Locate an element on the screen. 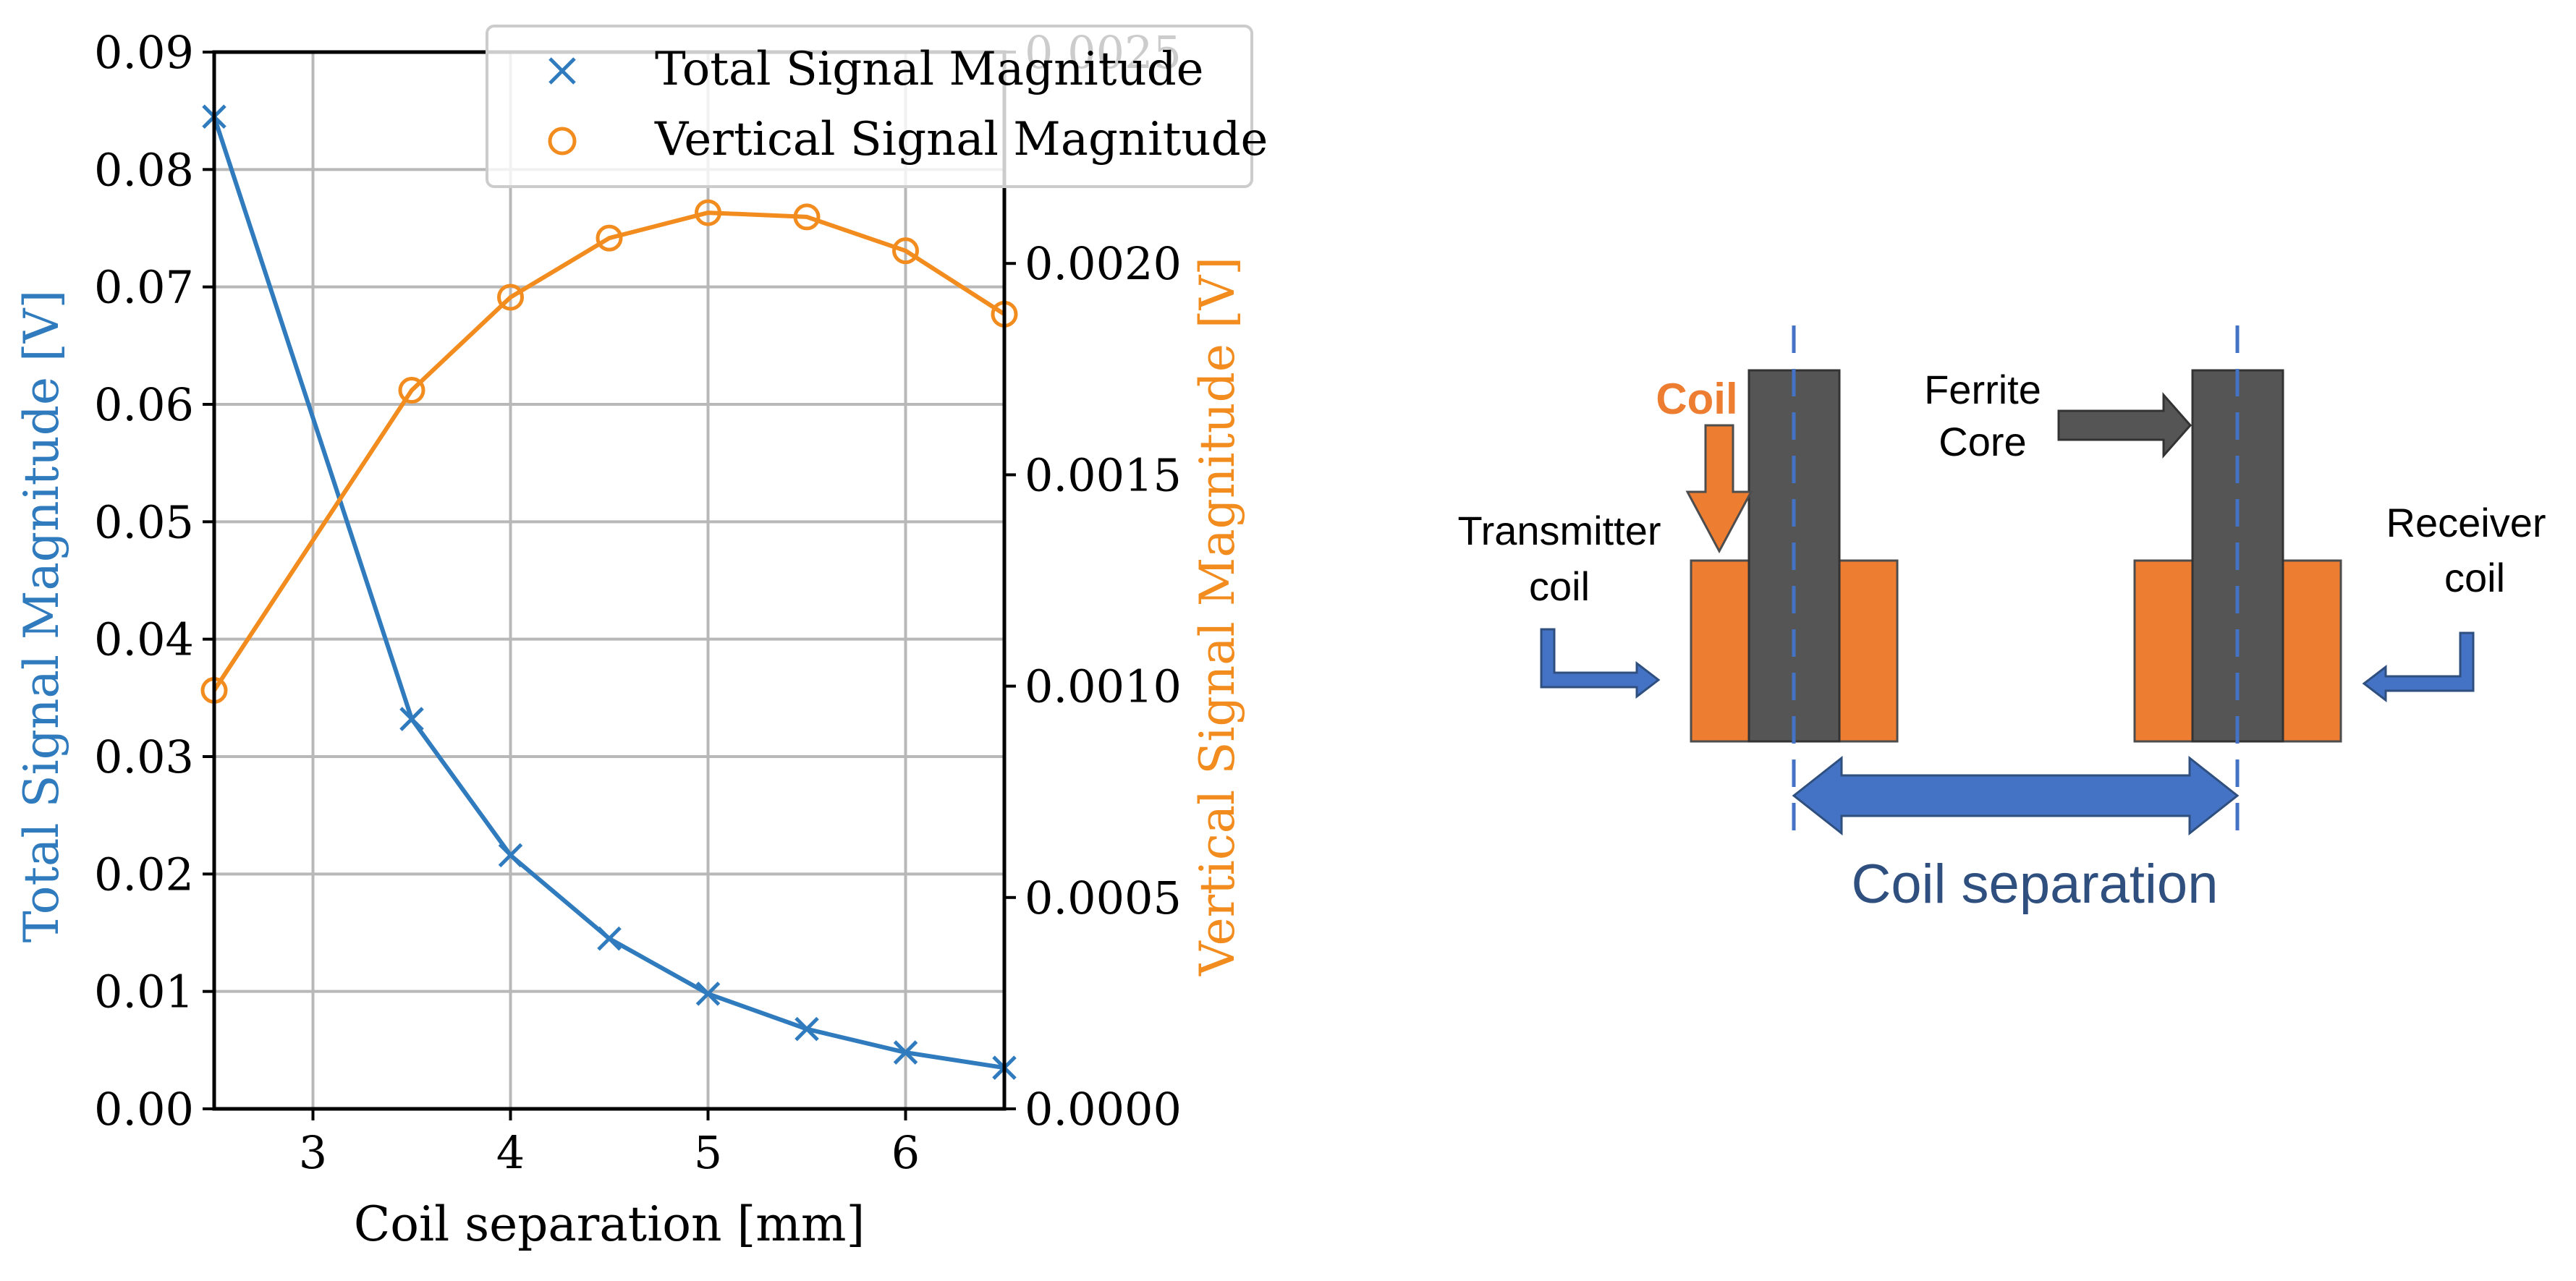 Image resolution: width=2576 pixels, height=1281 pixels. transmitter-coil-left is located at coordinates (1720, 651).